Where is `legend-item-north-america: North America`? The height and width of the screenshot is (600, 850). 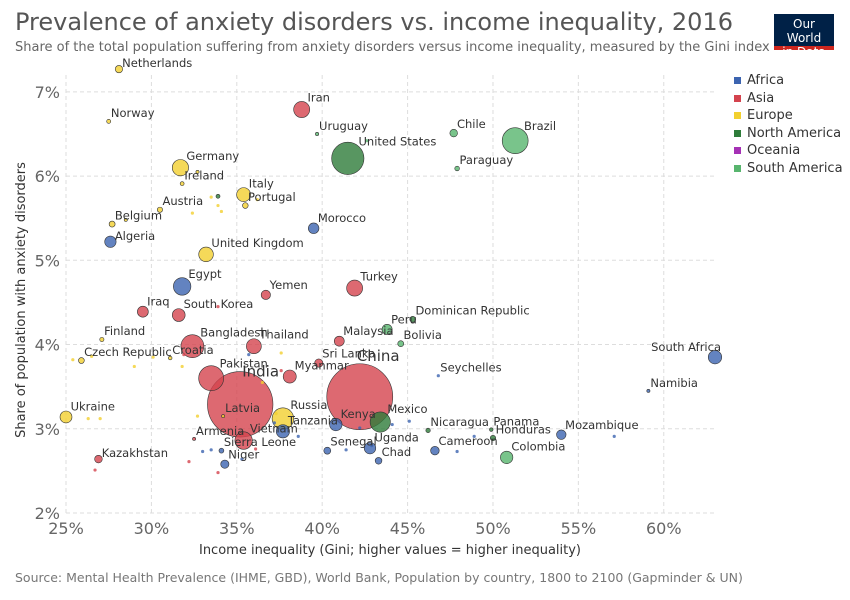 legend-item-north-america: North America is located at coordinates (788, 134).